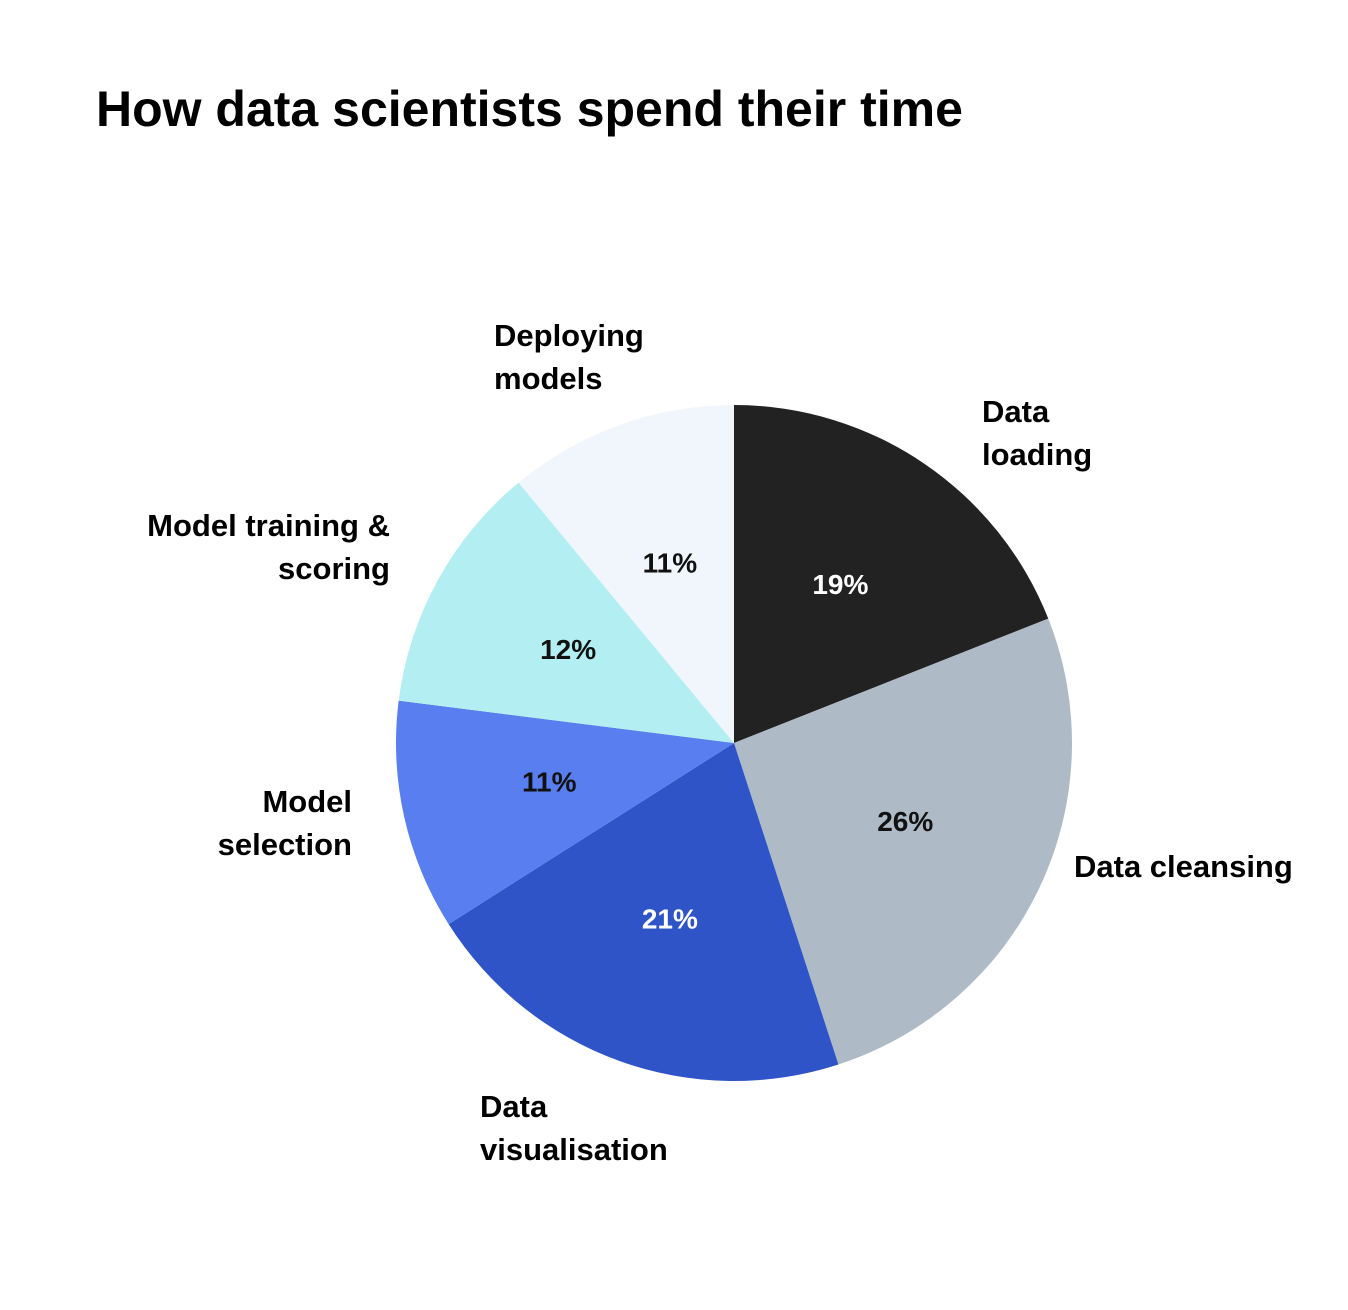  I want to click on value-label: 21%, so click(670, 918).